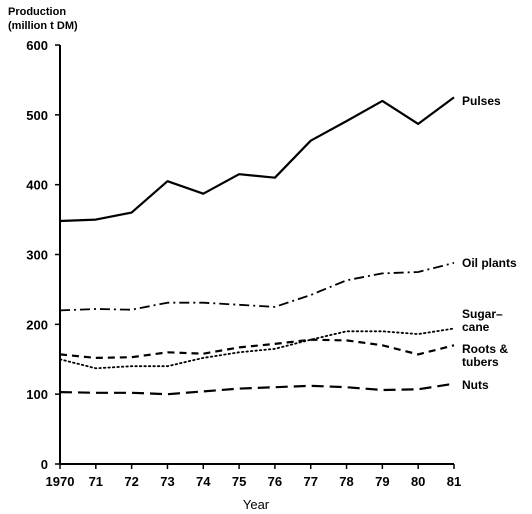 The height and width of the screenshot is (514, 532). I want to click on y-tick-label: 300, so click(37, 255).